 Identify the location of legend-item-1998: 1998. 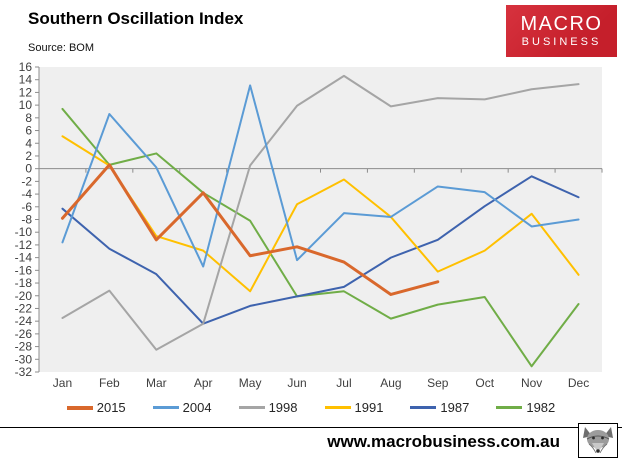
(268, 407).